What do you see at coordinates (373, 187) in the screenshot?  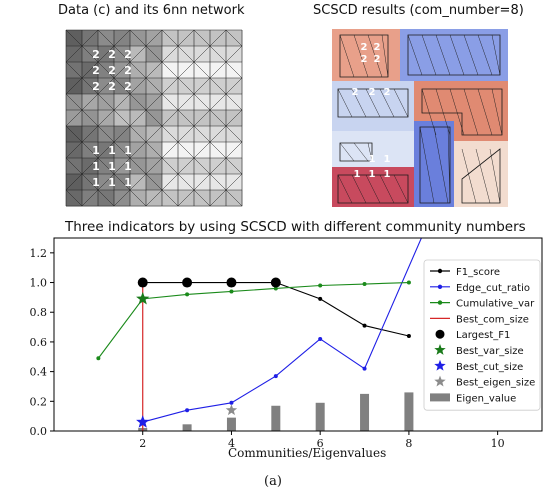 I see `community-region` at bounding box center [373, 187].